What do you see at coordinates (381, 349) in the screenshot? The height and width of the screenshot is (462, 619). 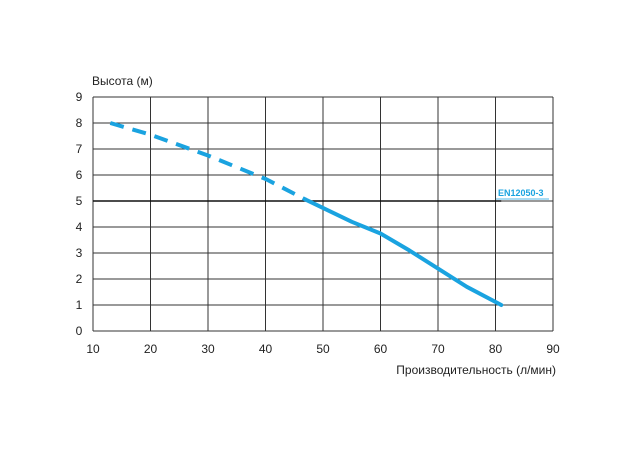 I see `x-tick-label: 60` at bounding box center [381, 349].